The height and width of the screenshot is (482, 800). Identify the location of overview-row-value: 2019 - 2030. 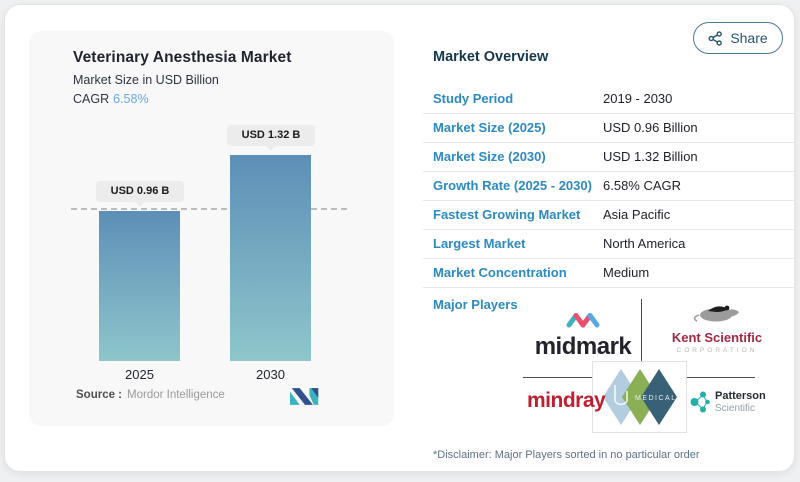
(638, 98).